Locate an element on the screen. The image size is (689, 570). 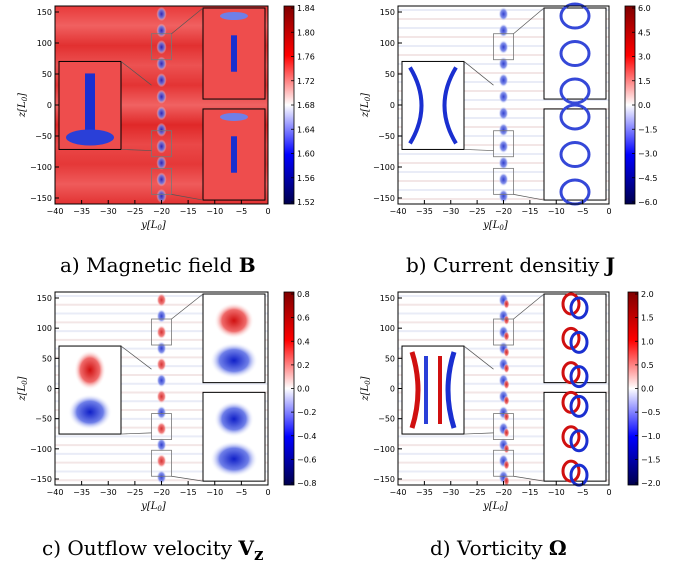
caption-a-symbol: B is located at coordinates (247, 265).